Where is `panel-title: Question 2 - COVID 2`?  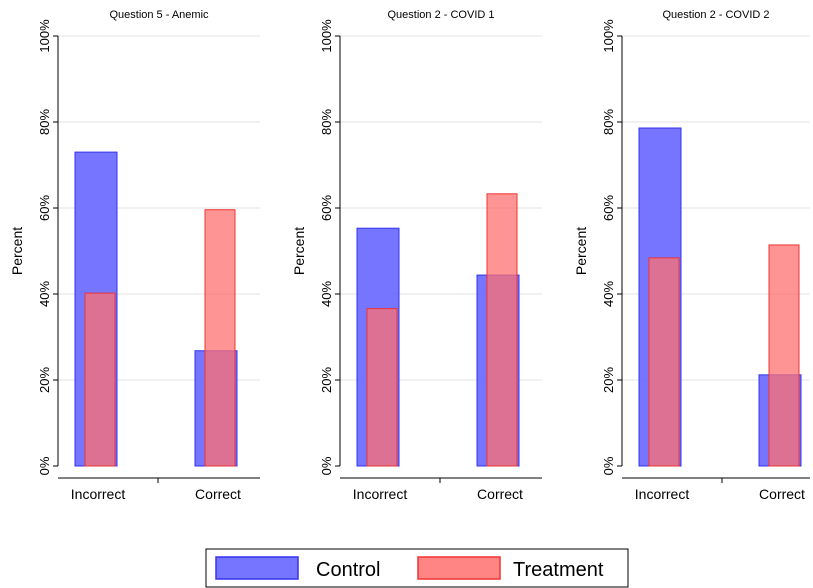 panel-title: Question 2 - COVID 2 is located at coordinates (716, 15).